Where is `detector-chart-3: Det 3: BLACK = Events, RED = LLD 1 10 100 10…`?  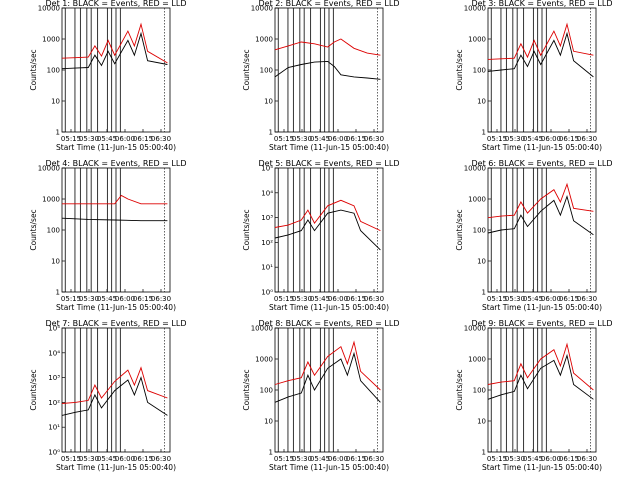
detector-chart-3: Det 3: BLACK = Events, RED = LLD 1 10 100 10… is located at coordinates (533, 76).